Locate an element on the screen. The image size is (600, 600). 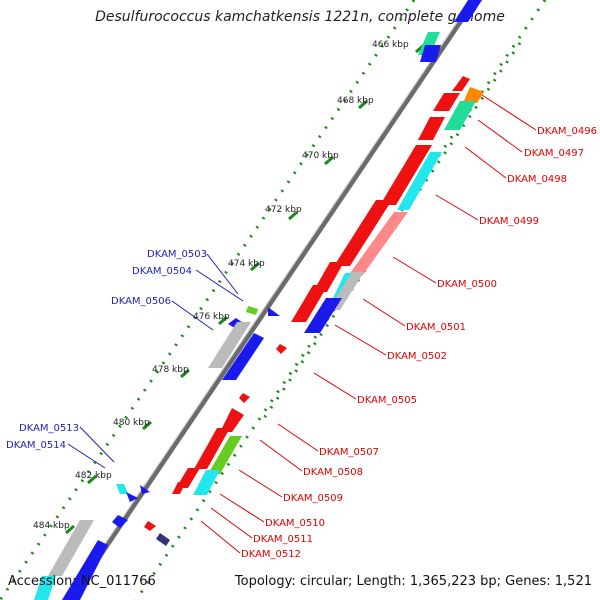
gene-label-dkam-0502: DKAM_0502 is located at coordinates (417, 356).